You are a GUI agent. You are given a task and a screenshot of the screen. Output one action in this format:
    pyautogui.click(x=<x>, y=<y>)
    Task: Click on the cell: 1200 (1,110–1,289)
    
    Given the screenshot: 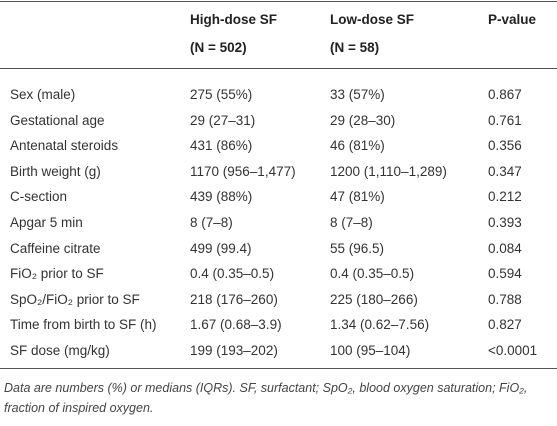 What is the action you would take?
    pyautogui.click(x=388, y=171)
    